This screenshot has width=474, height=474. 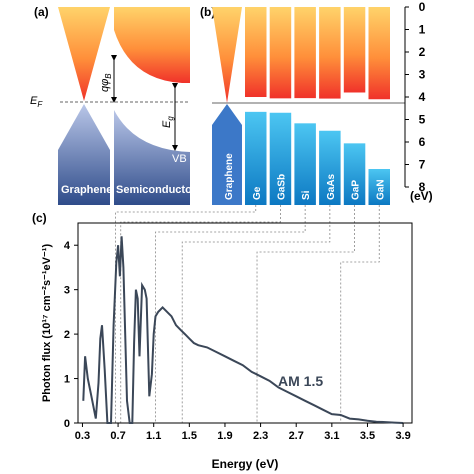 What do you see at coordinates (245, 464) in the screenshot?
I see `x-axis-label: Energy (eV)` at bounding box center [245, 464].